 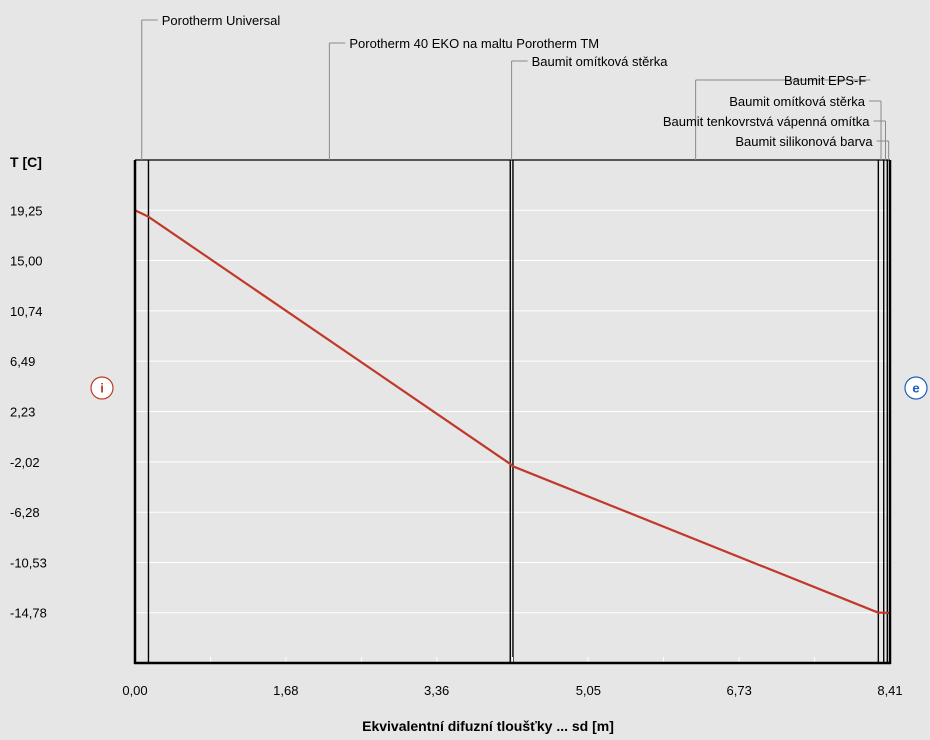 I want to click on exterior-marker-circle, so click(x=916, y=388).